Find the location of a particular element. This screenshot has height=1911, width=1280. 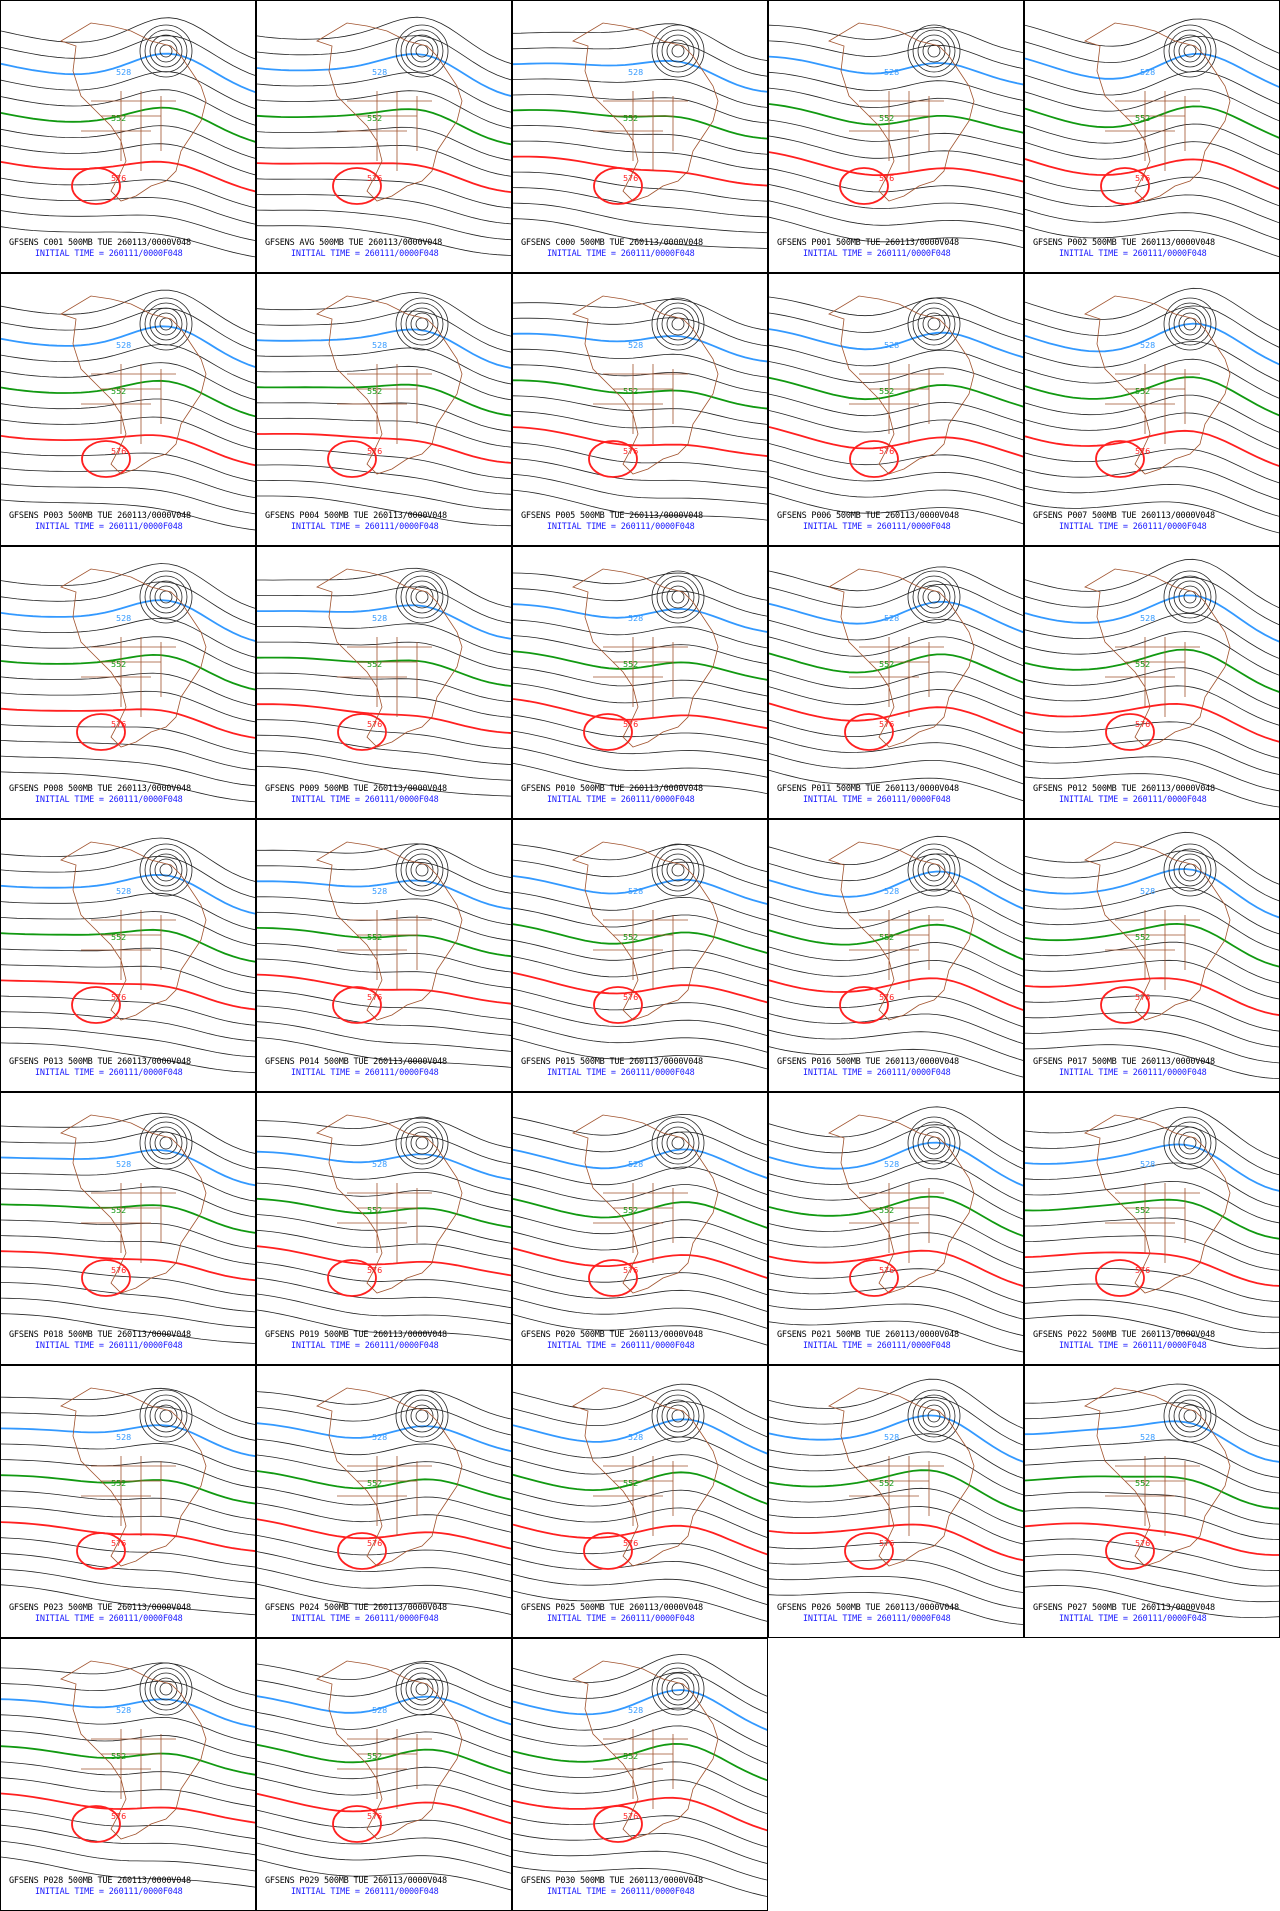

panel-title: GFSENS P019 500MB TUE 260113/0000V048 is located at coordinates (356, 1335).